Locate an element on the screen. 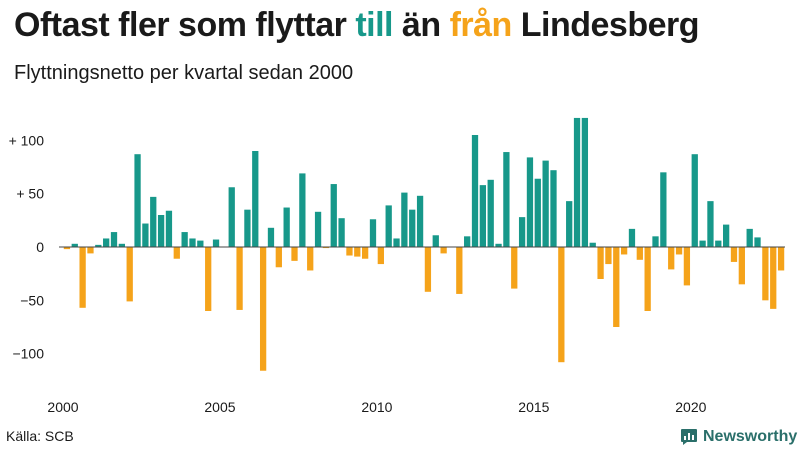  x-tick-label: 2010 is located at coordinates (376, 407).